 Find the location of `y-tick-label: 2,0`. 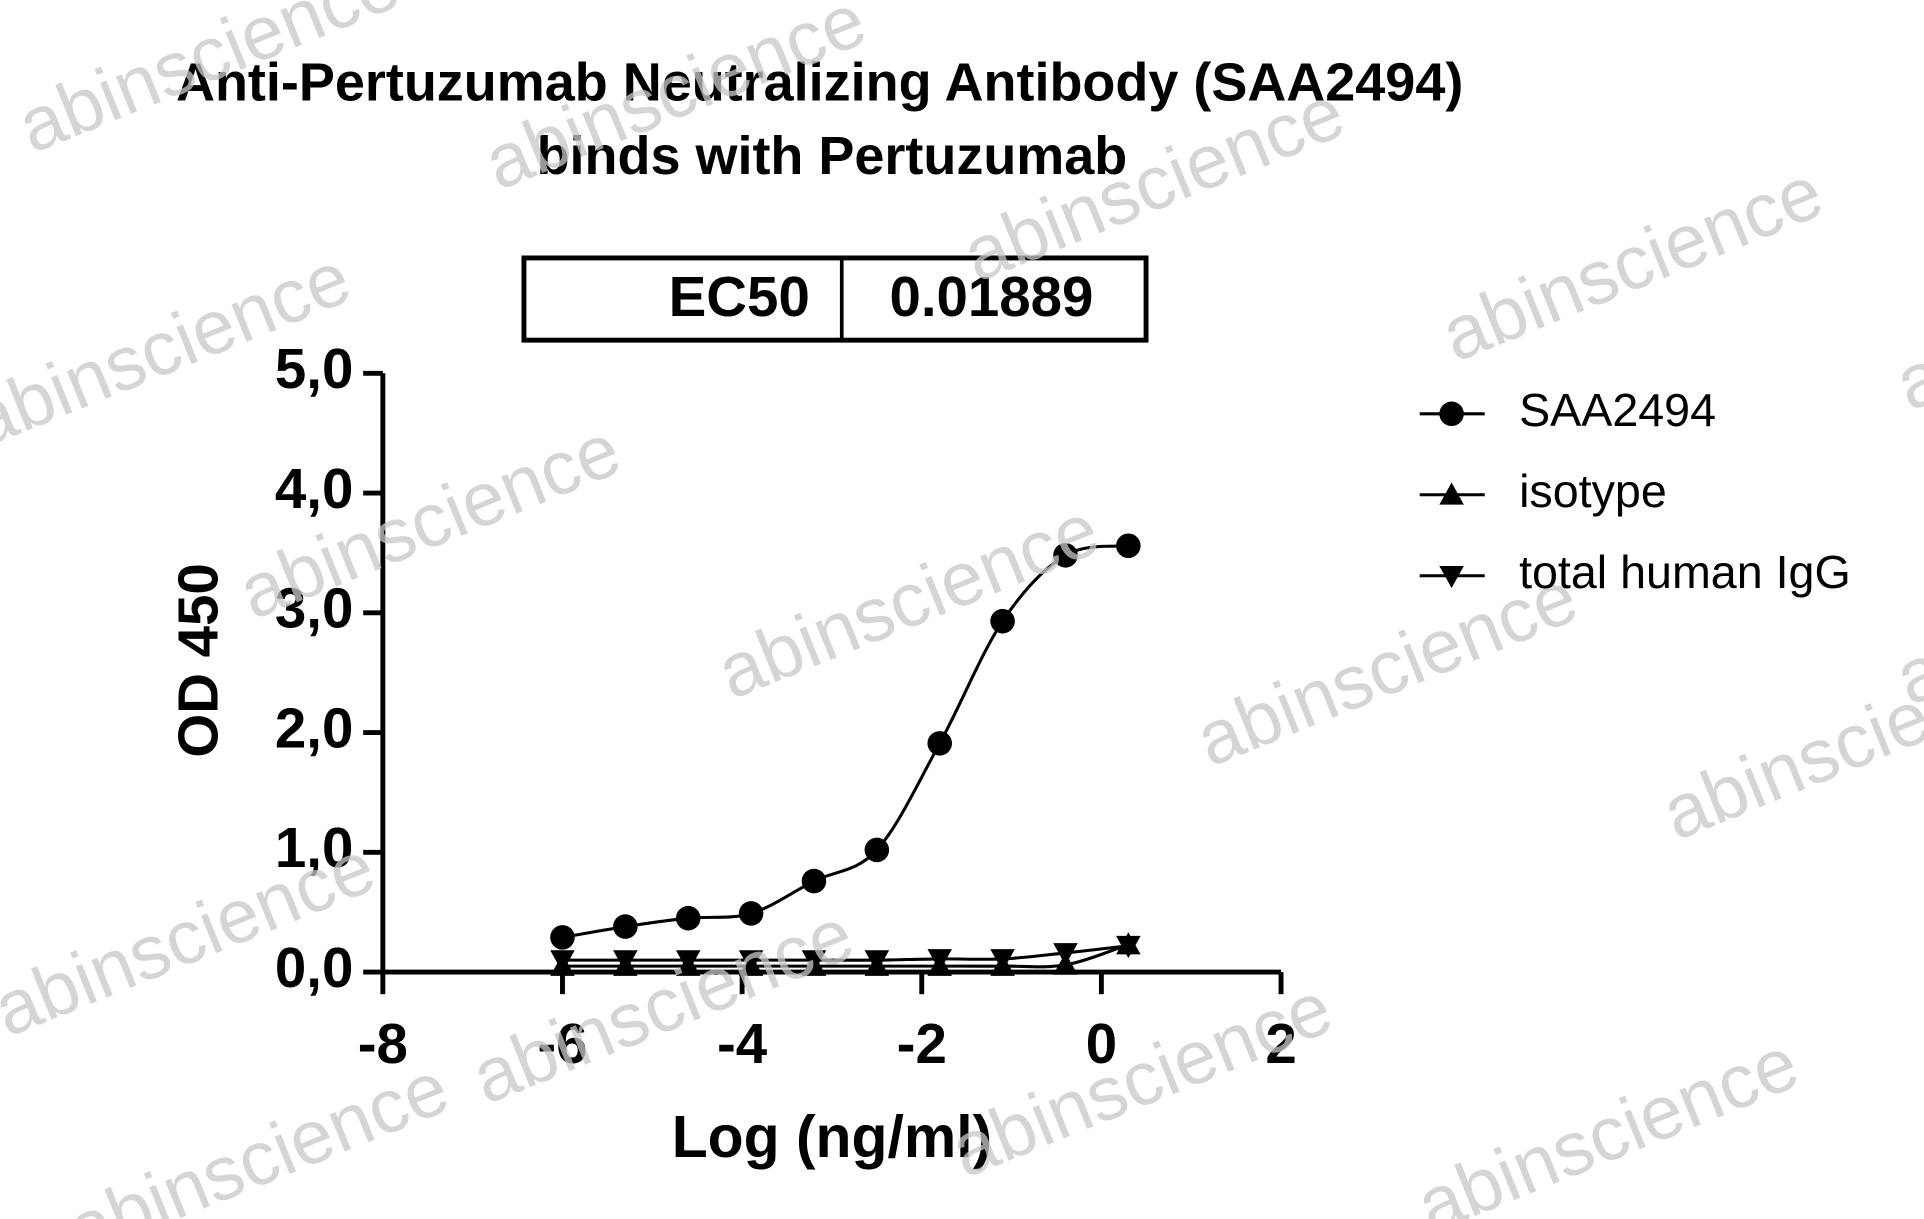

y-tick-label: 2,0 is located at coordinates (314, 727).